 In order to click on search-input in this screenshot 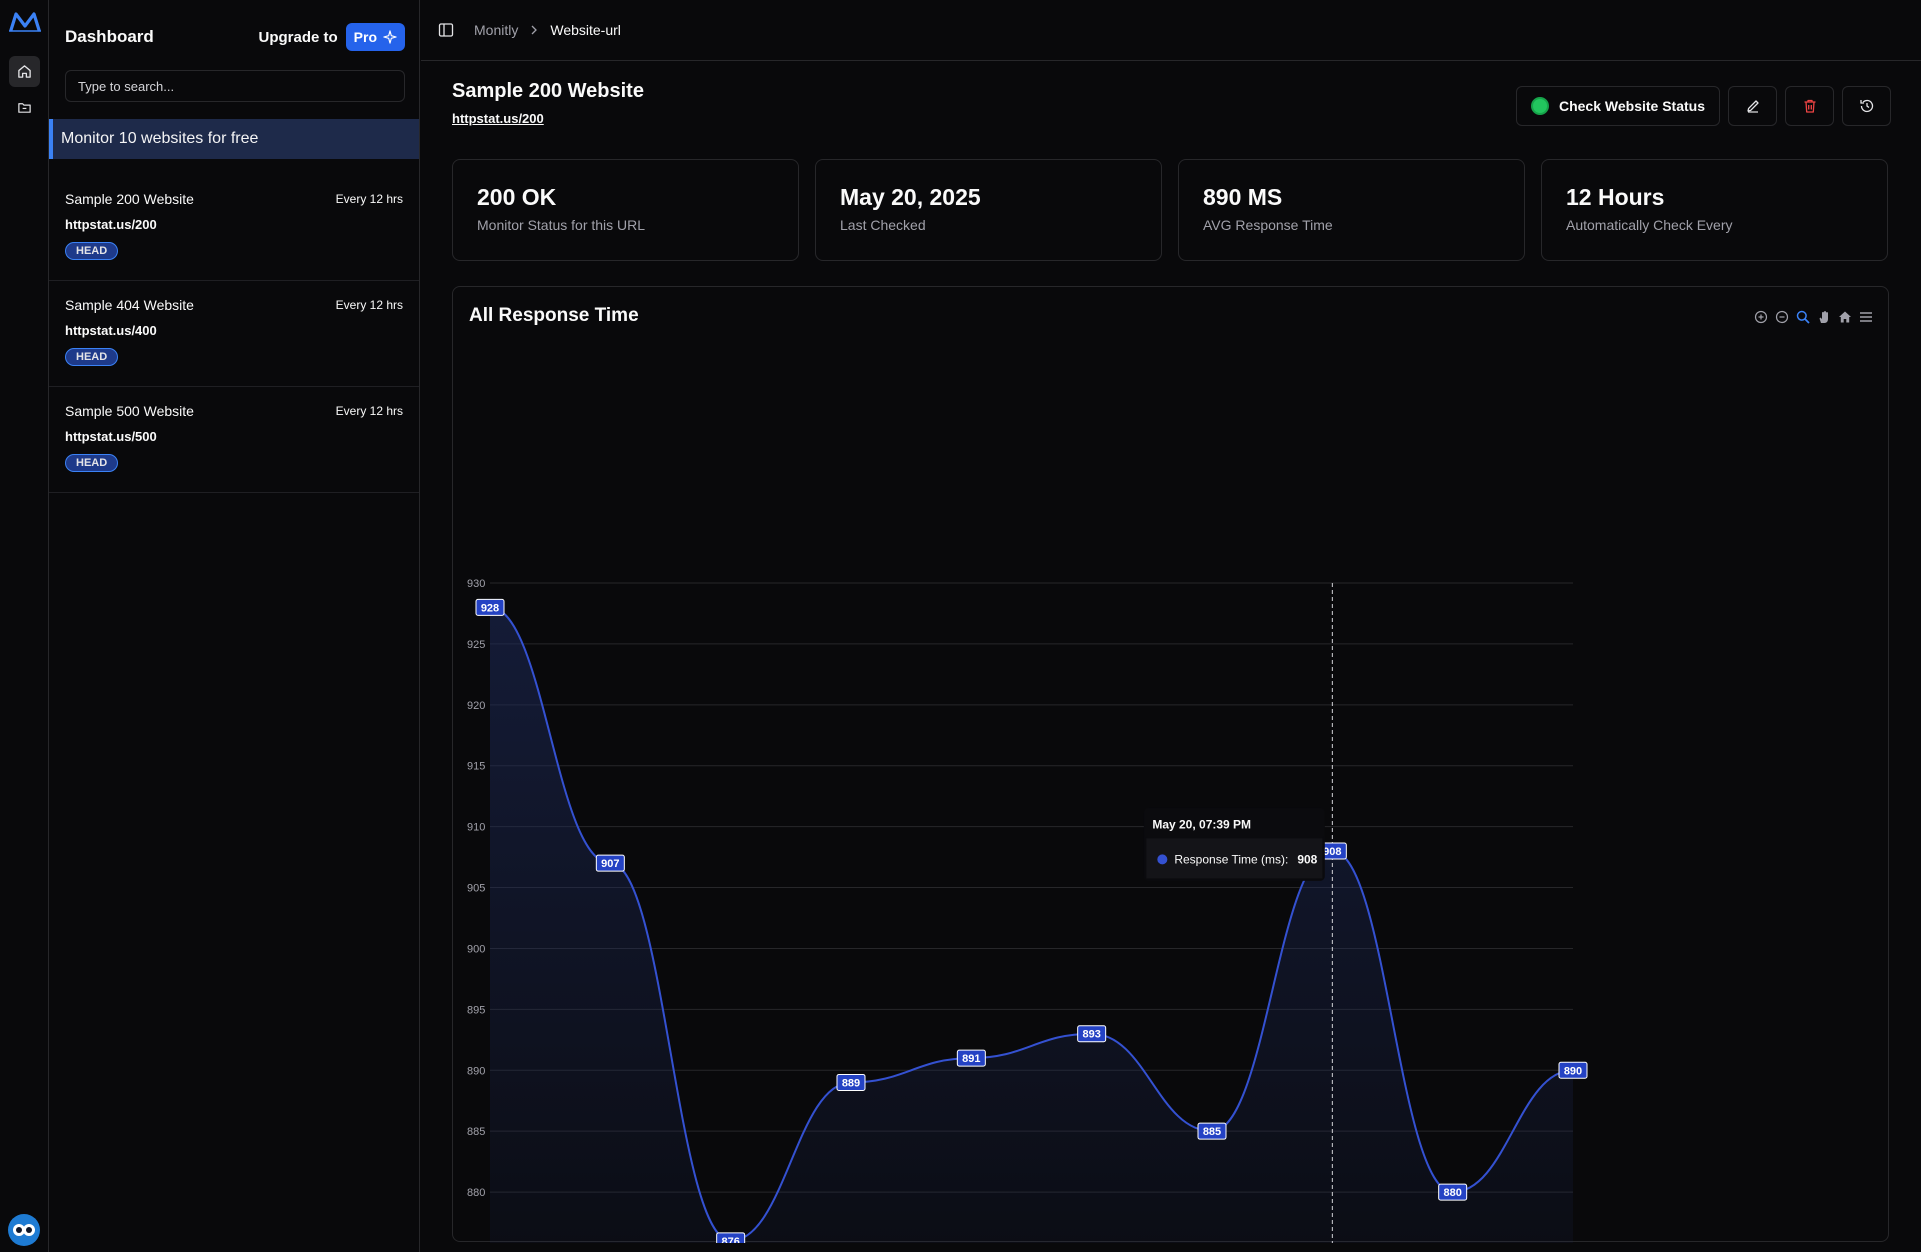, I will do `click(235, 86)`.